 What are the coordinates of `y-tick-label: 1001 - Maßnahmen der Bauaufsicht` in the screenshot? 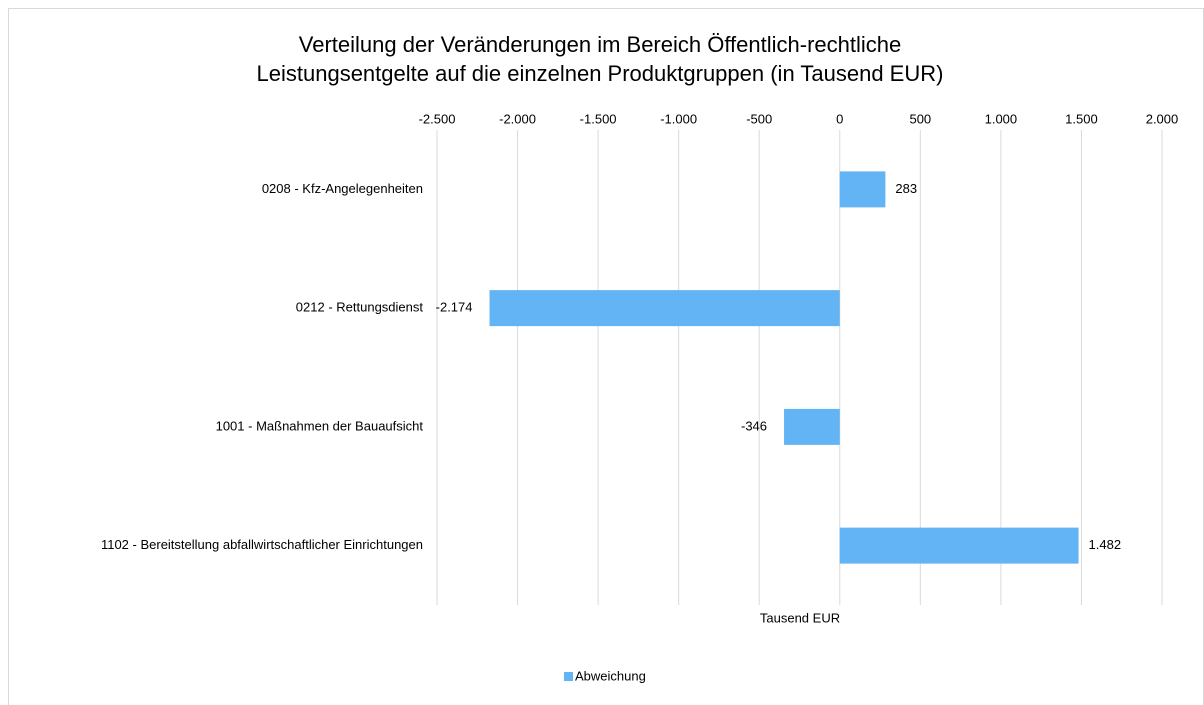 It's located at (320, 425).